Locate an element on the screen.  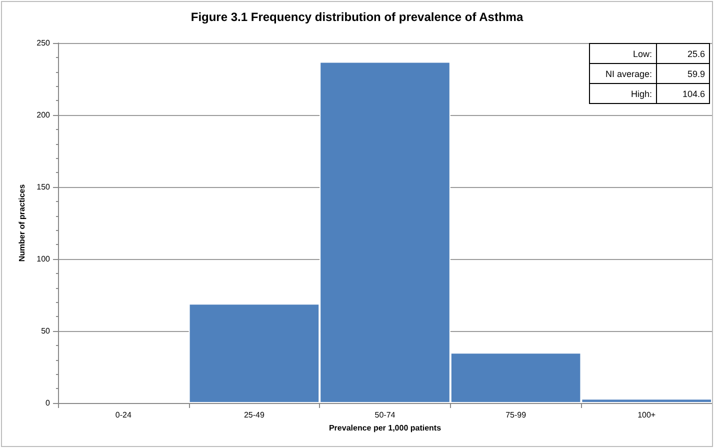
annotation: High: is located at coordinates (623, 94).